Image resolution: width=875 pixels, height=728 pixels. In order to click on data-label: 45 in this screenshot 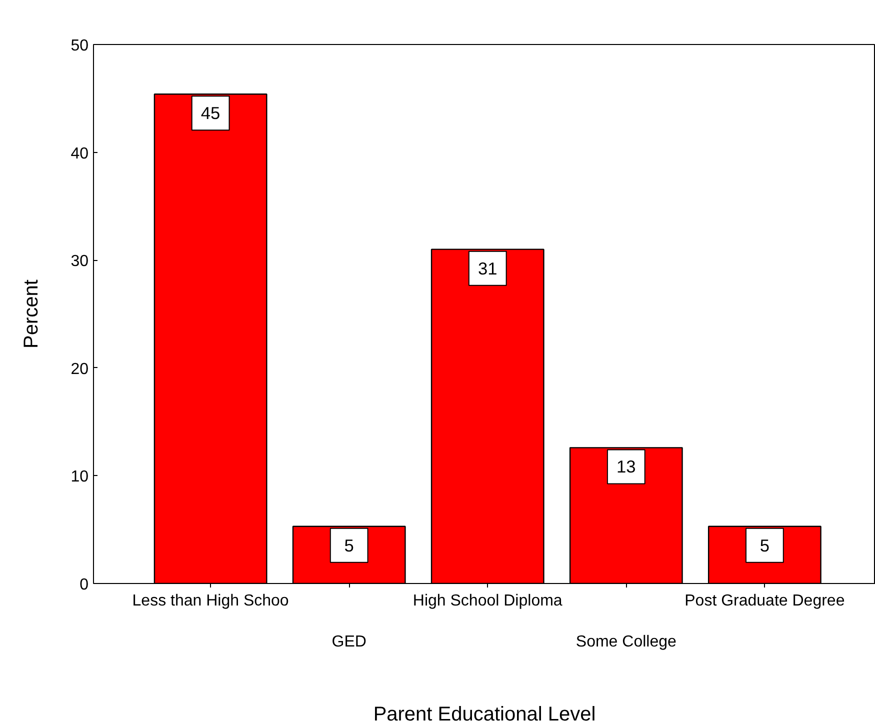, I will do `click(210, 113)`.